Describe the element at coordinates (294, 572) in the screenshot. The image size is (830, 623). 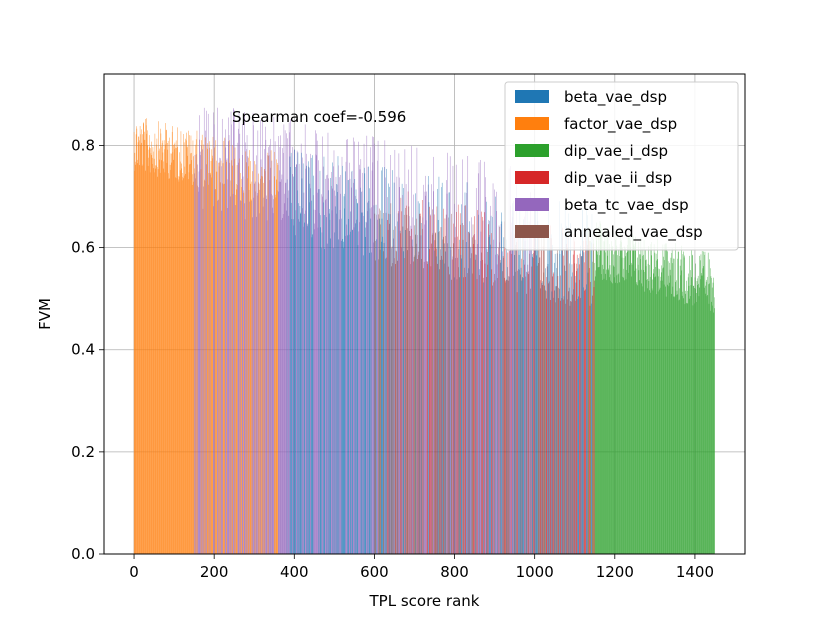
I see `x-tick-label: 400` at that location.